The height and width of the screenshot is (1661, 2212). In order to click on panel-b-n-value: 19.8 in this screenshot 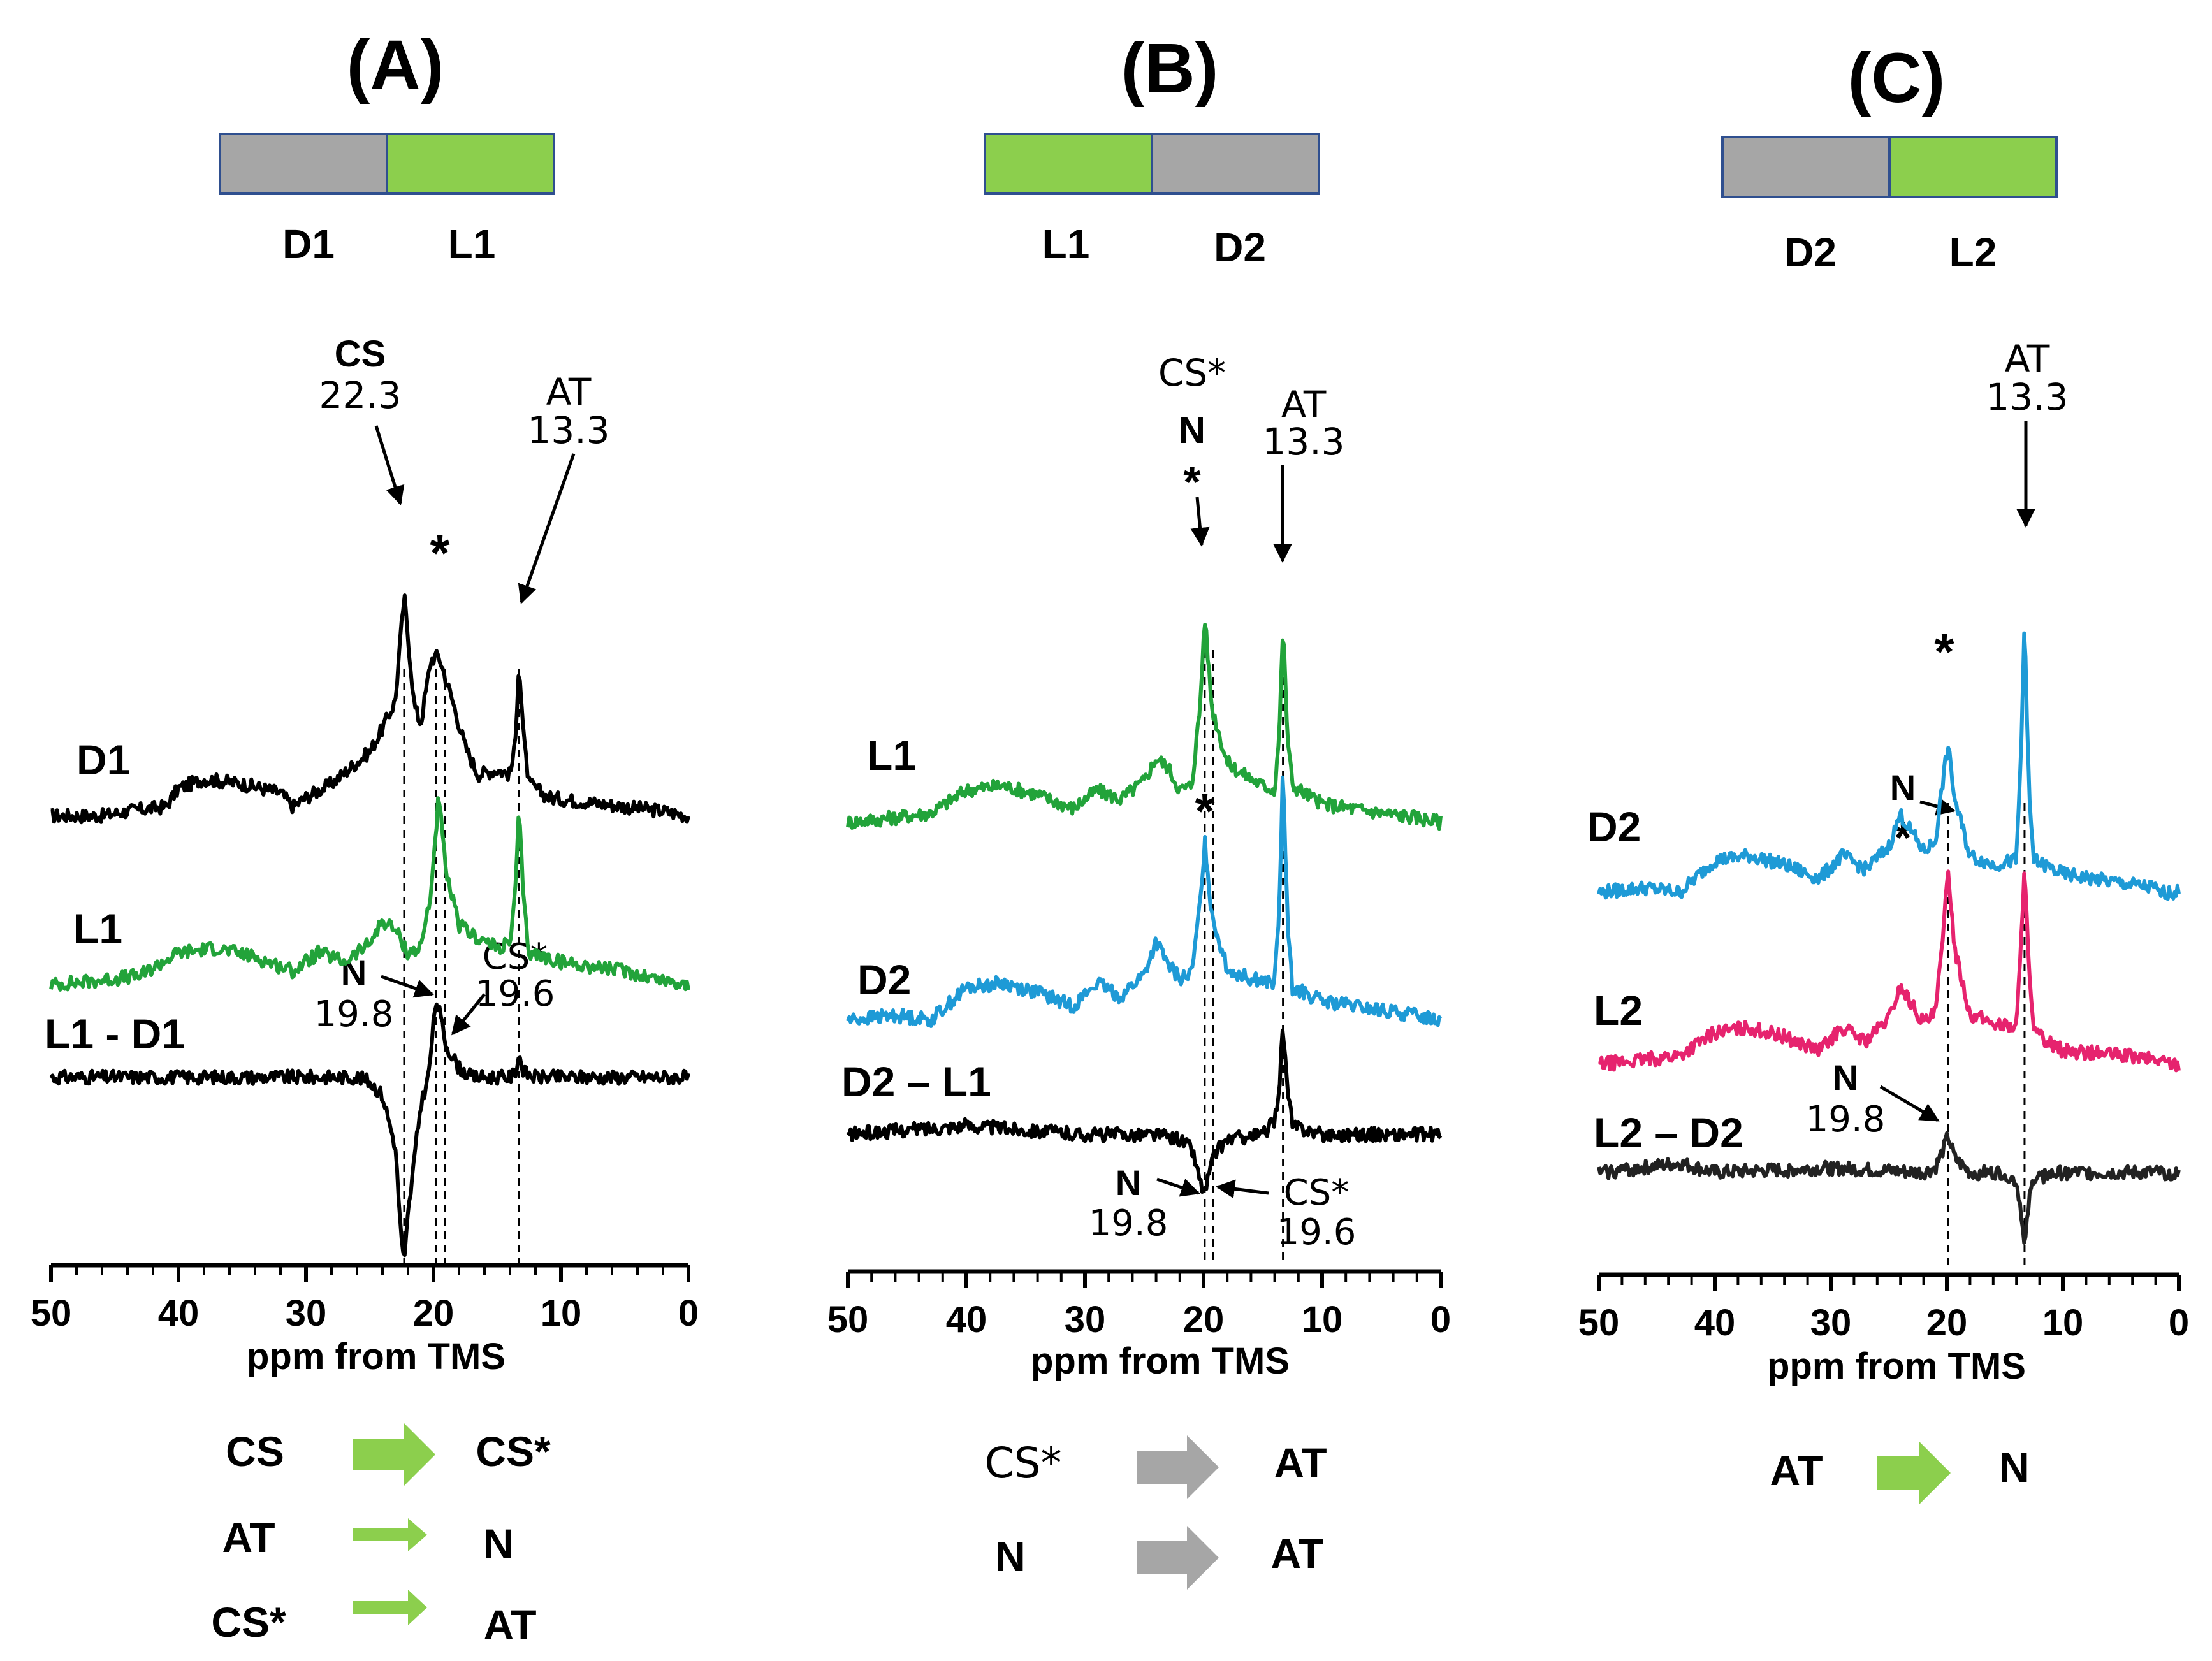, I will do `click(1128, 1223)`.